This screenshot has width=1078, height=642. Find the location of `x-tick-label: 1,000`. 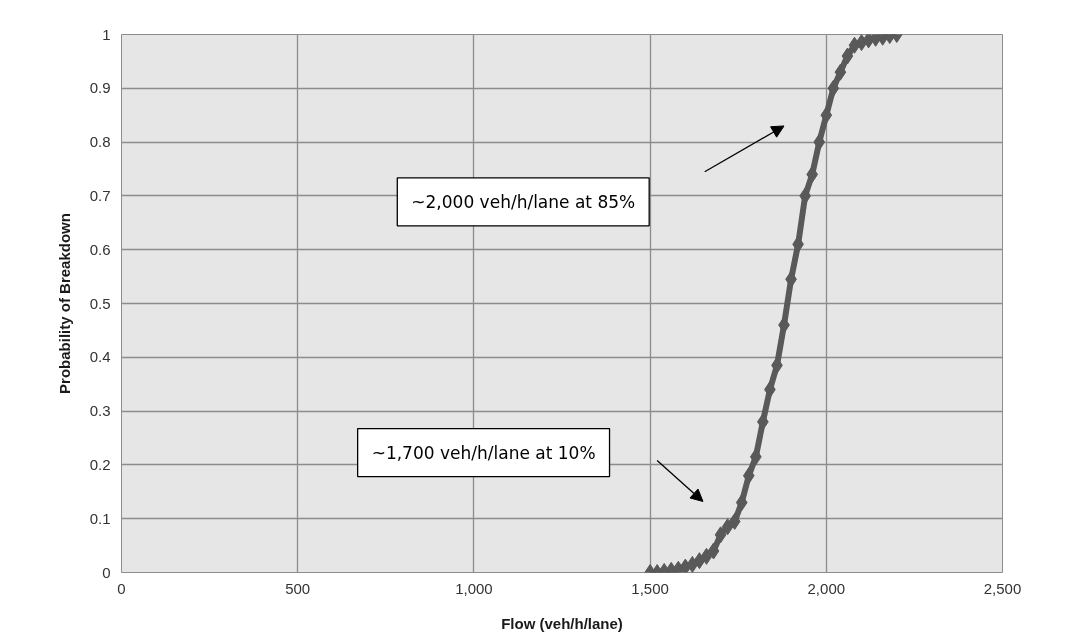

x-tick-label: 1,000 is located at coordinates (474, 588).